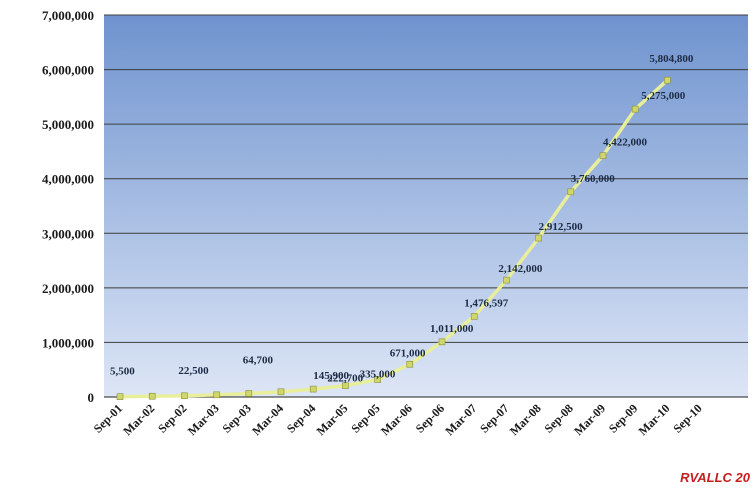  Describe the element at coordinates (301, 418) in the screenshot. I see `x-tick-label: Sep-04` at that location.